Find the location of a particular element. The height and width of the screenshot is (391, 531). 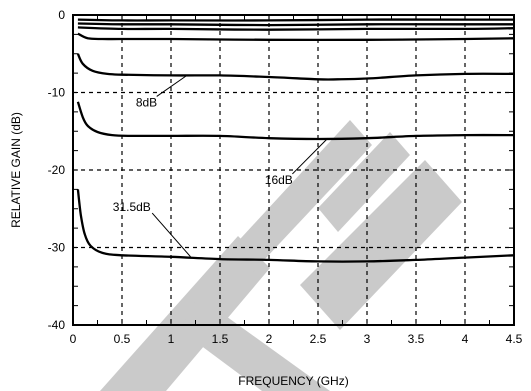

y-tick-label: -40 is located at coordinates (57, 325).